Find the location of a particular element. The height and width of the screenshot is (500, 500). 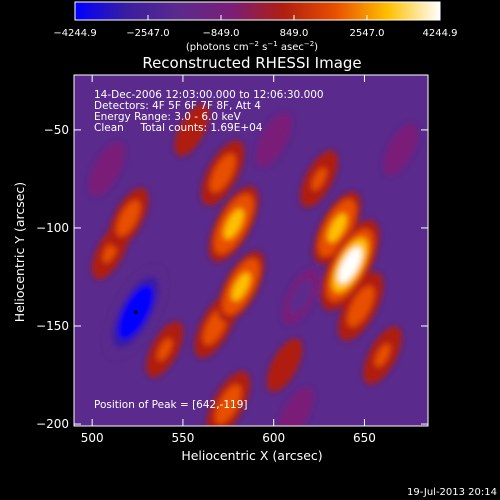

x-tick-label: 500 is located at coordinates (92, 438).